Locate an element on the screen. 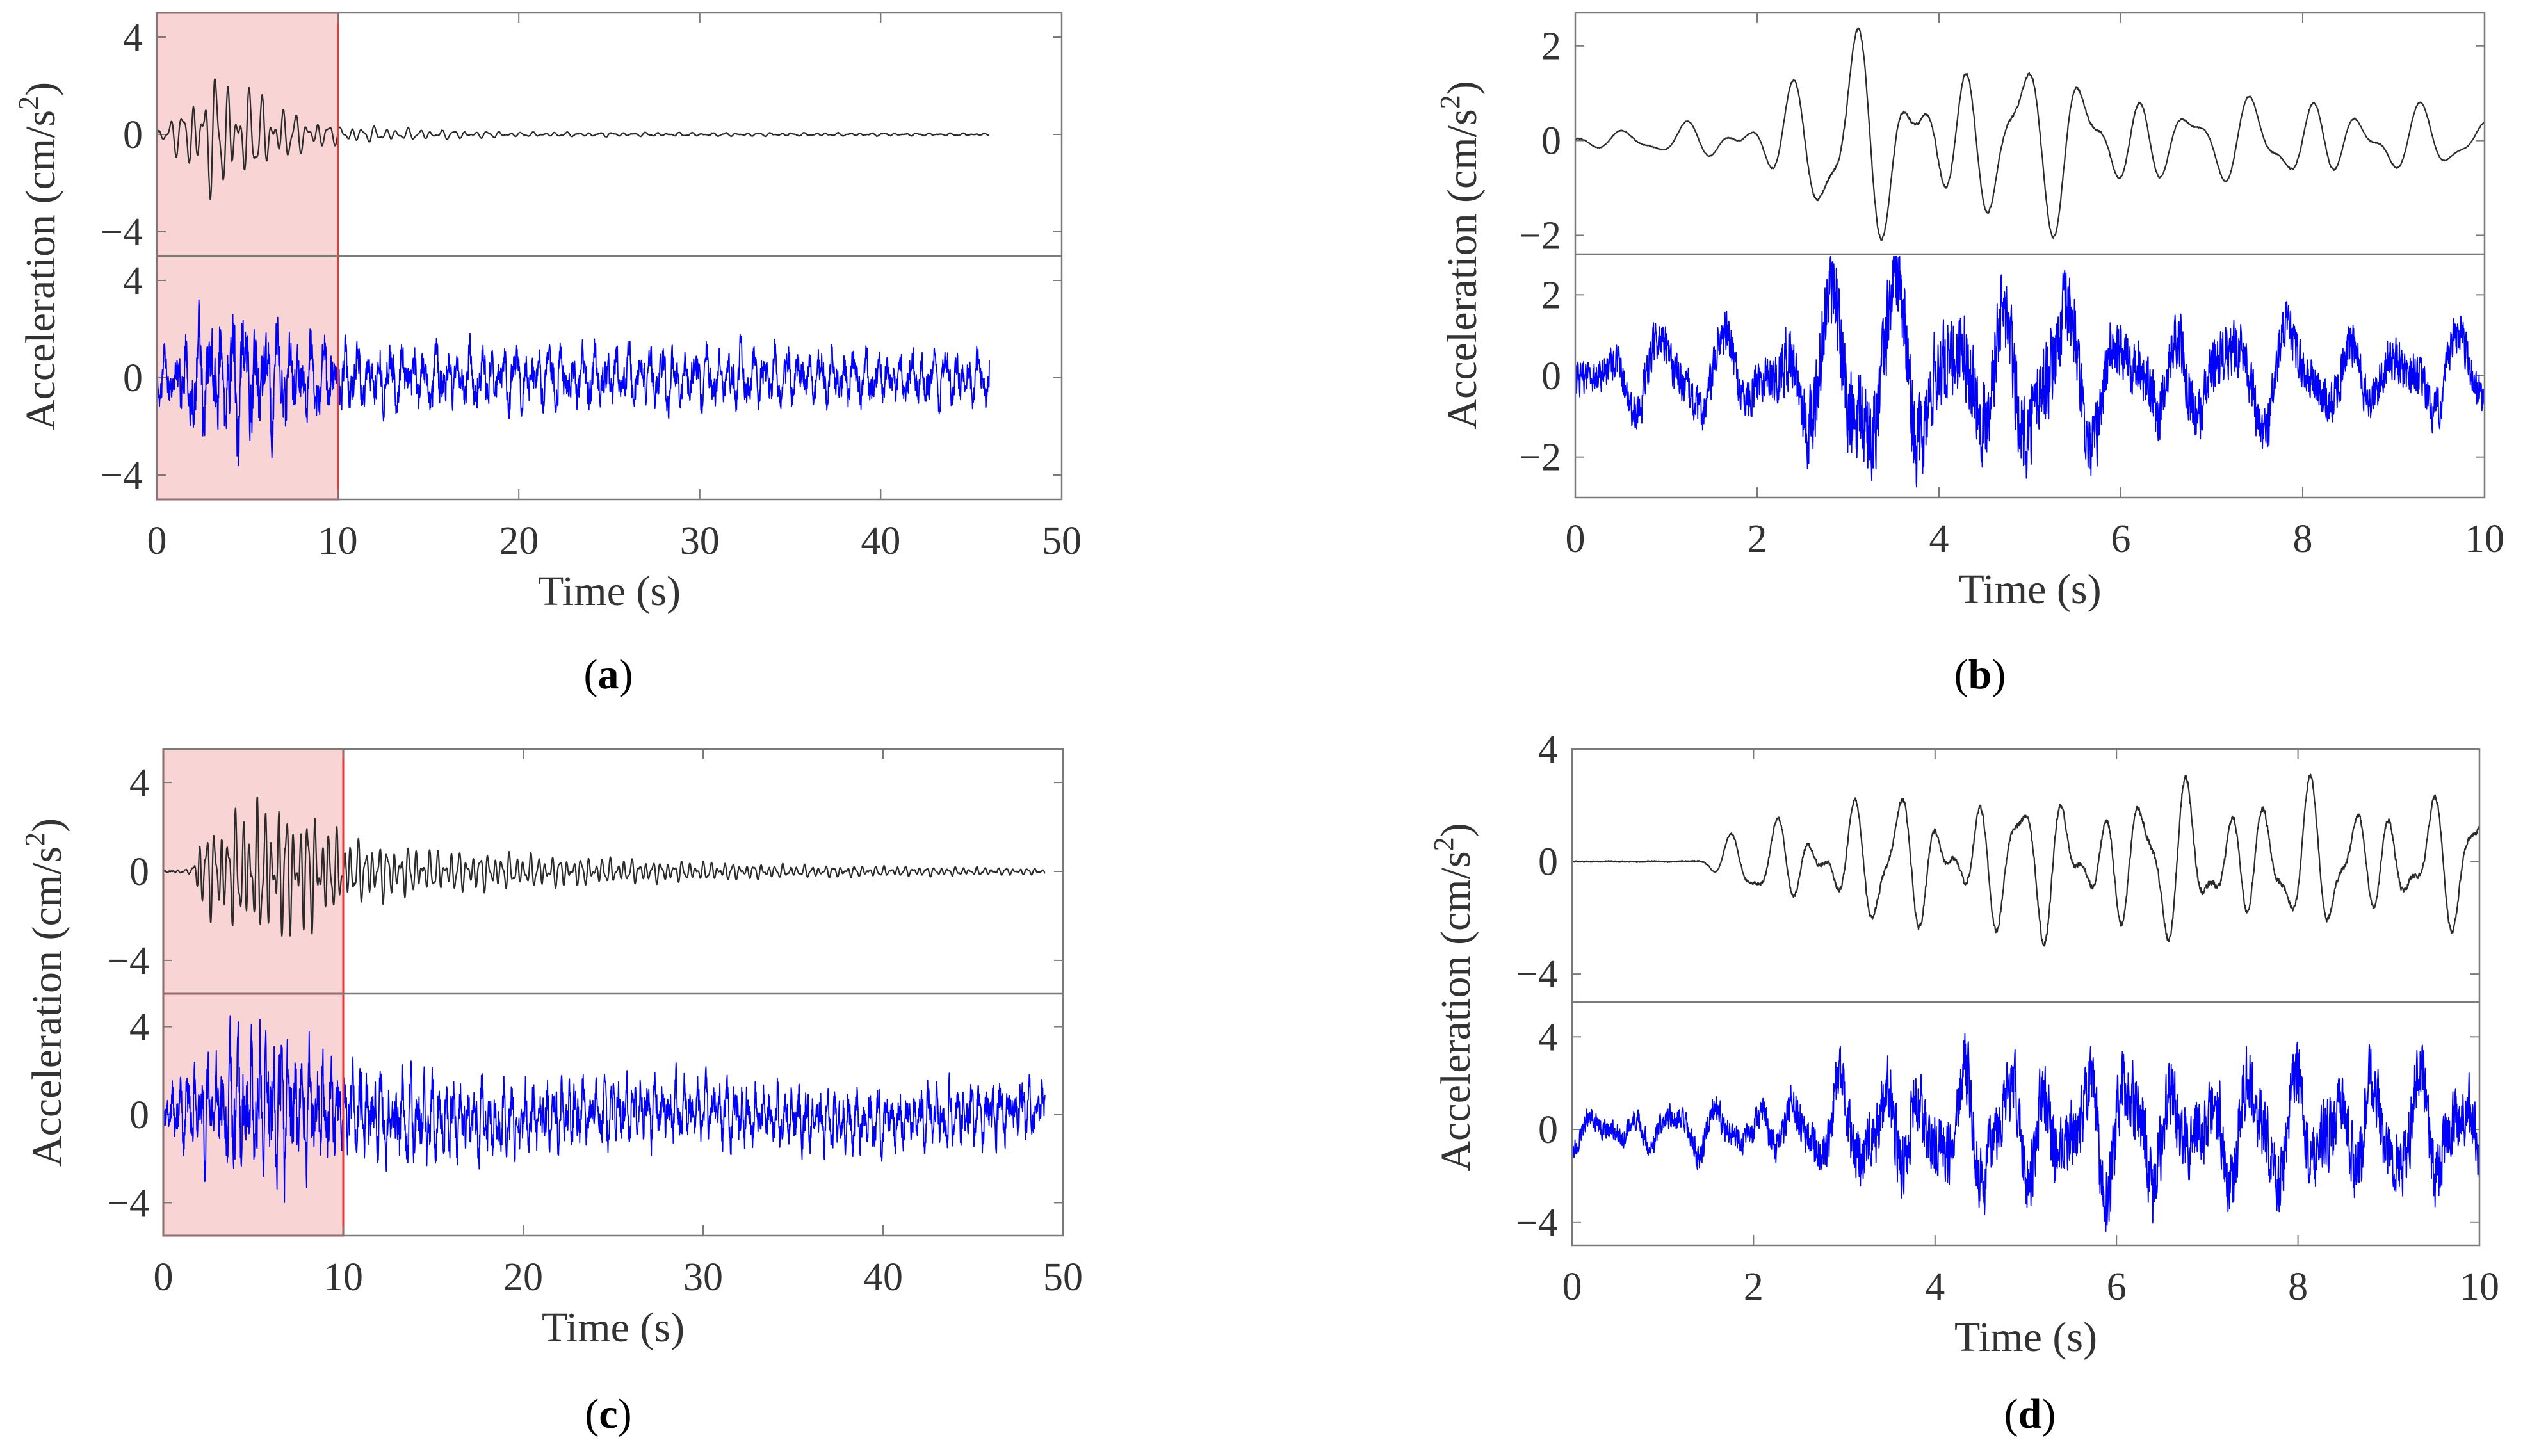  caption-letter: c is located at coordinates (608, 1414).